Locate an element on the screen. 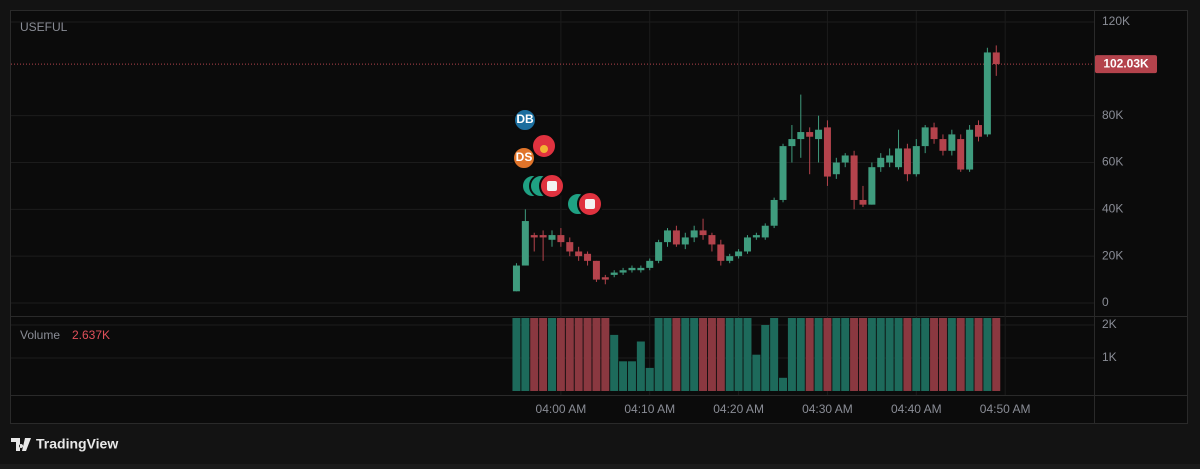 The width and height of the screenshot is (1200, 469). badges: DB DS is located at coordinates (557, 162).